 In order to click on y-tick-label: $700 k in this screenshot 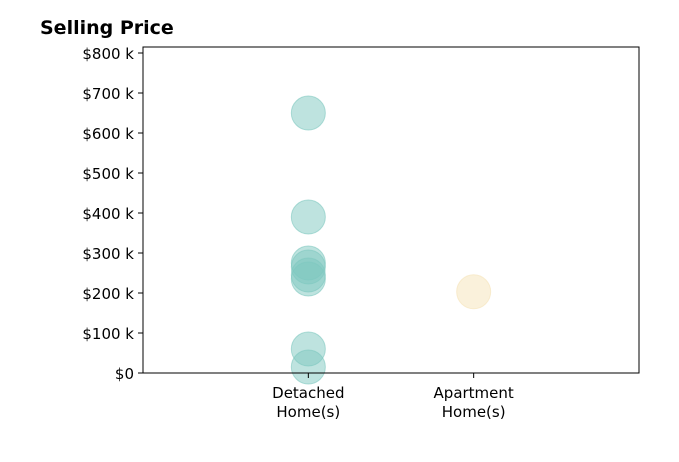, I will do `click(108, 94)`.